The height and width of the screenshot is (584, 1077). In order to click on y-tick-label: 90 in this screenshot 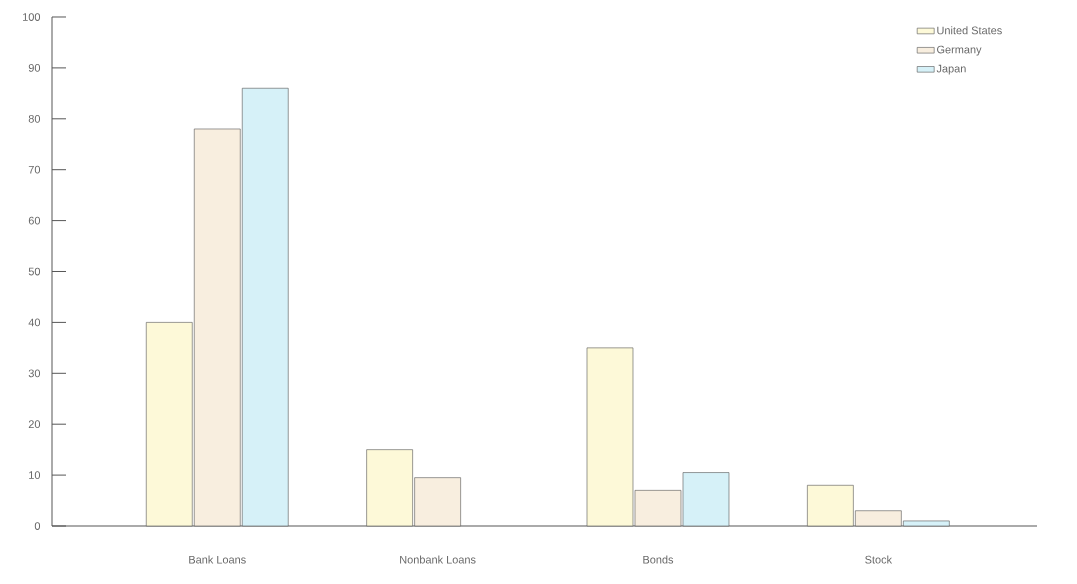, I will do `click(34, 68)`.